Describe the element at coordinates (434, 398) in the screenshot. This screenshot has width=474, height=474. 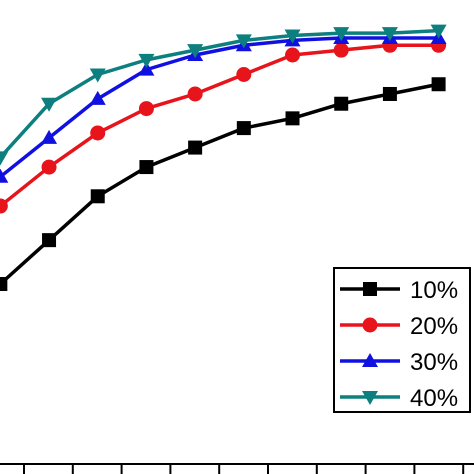
I see `legend-label: 40%` at that location.